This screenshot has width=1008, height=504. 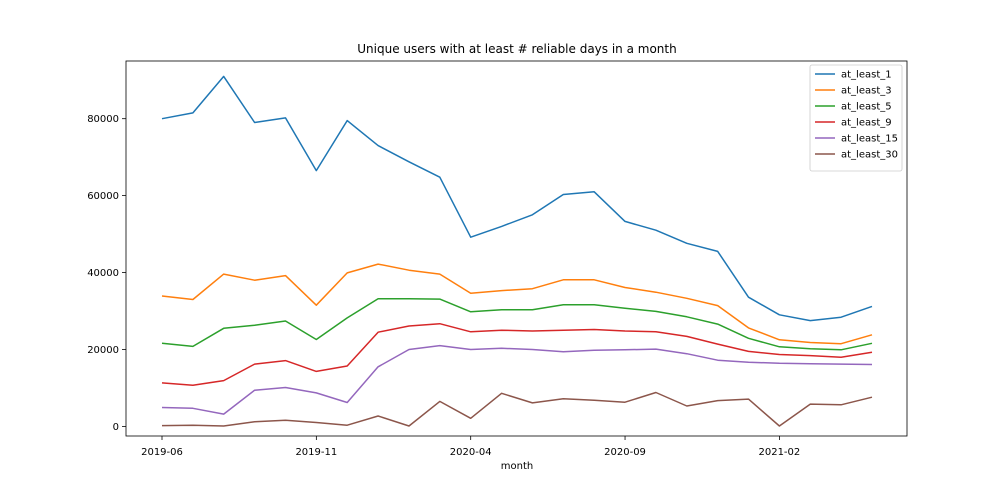 I want to click on x-axis: 2019-06 2019-11 2020-04 2020-09 2021-02, so click(x=470, y=447).